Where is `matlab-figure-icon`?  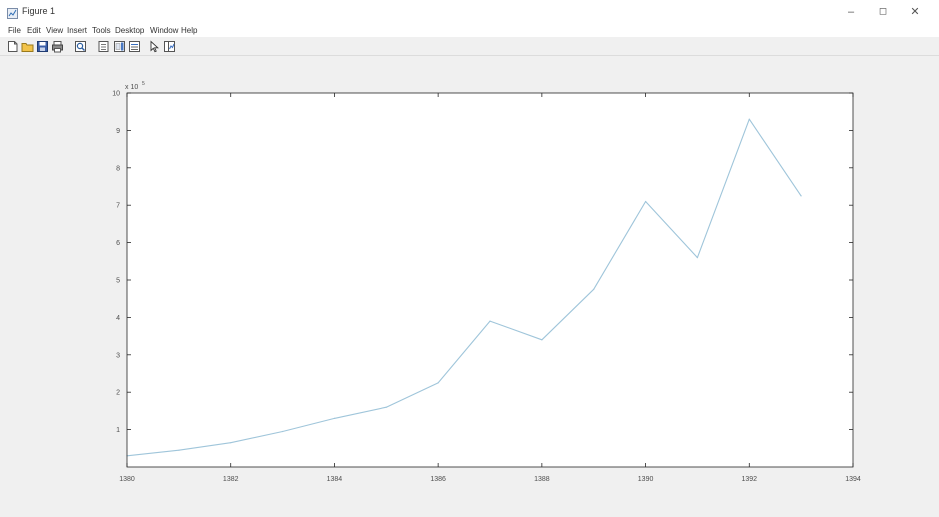 matlab-figure-icon is located at coordinates (12, 12).